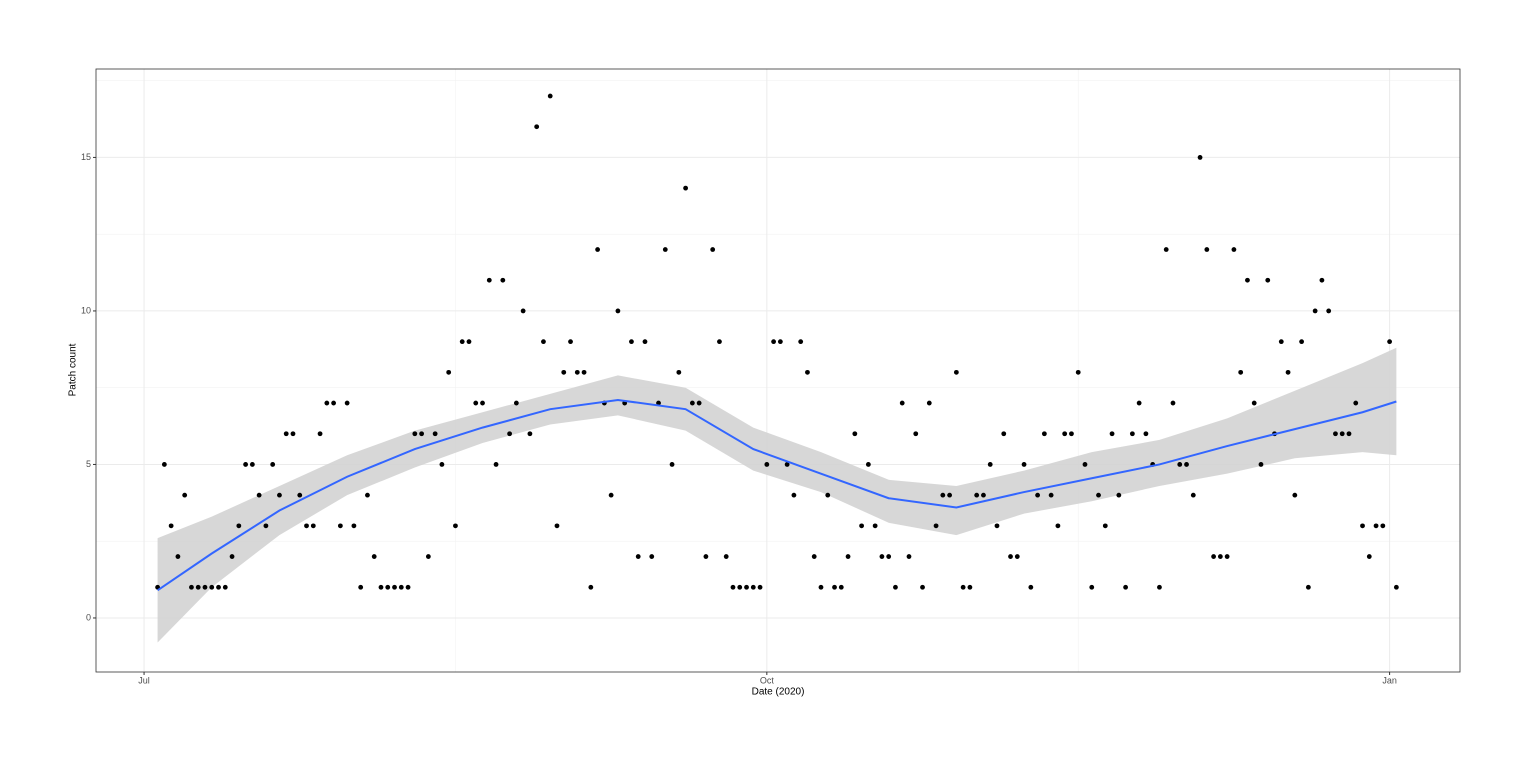 This screenshot has width=1530, height=766. Describe the element at coordinates (778, 692) in the screenshot. I see `x-axis-title: Date (2020)` at that location.